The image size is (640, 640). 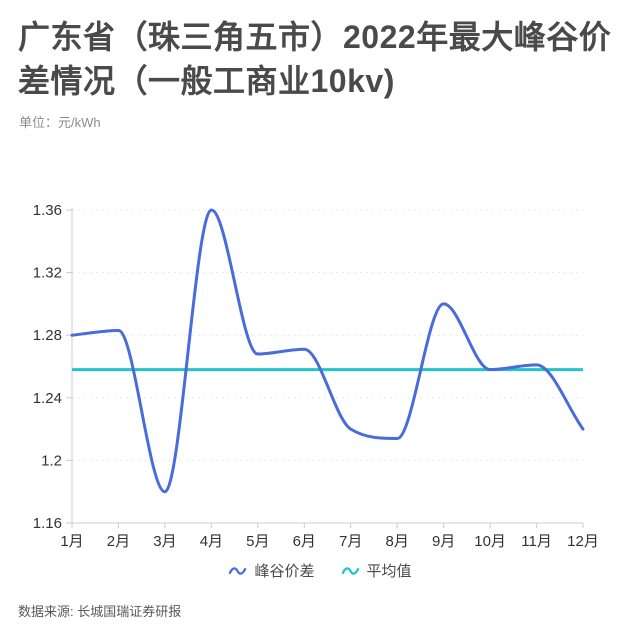 I want to click on unit-label: 单位：元/kWh, so click(x=60, y=122).